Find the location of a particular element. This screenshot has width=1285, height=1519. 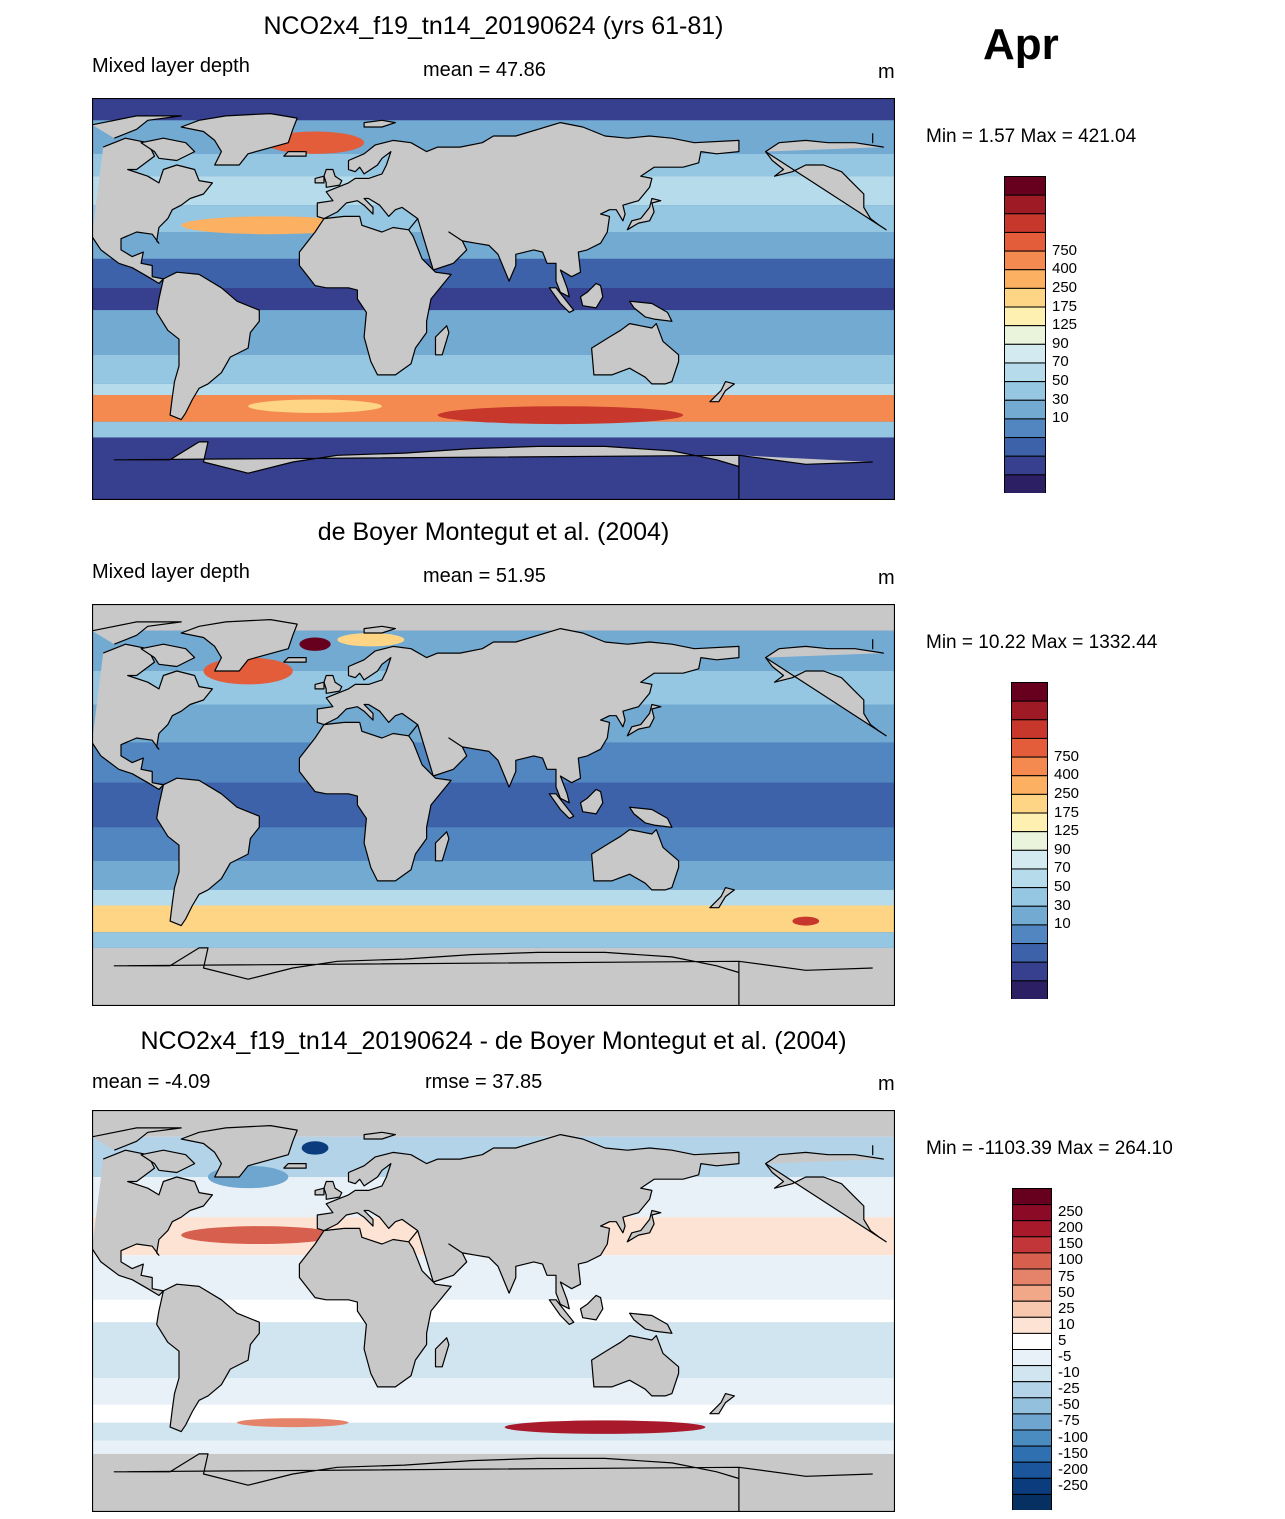

colorbar-tick-label: -200 is located at coordinates (1073, 1469).